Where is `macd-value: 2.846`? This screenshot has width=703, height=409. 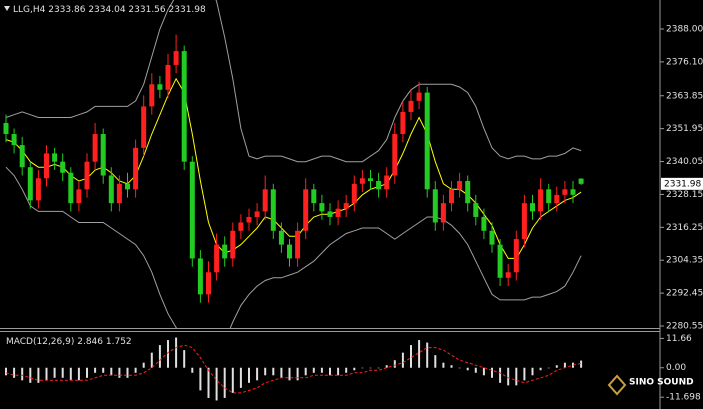 macd-value: 2.846 is located at coordinates (90, 342).